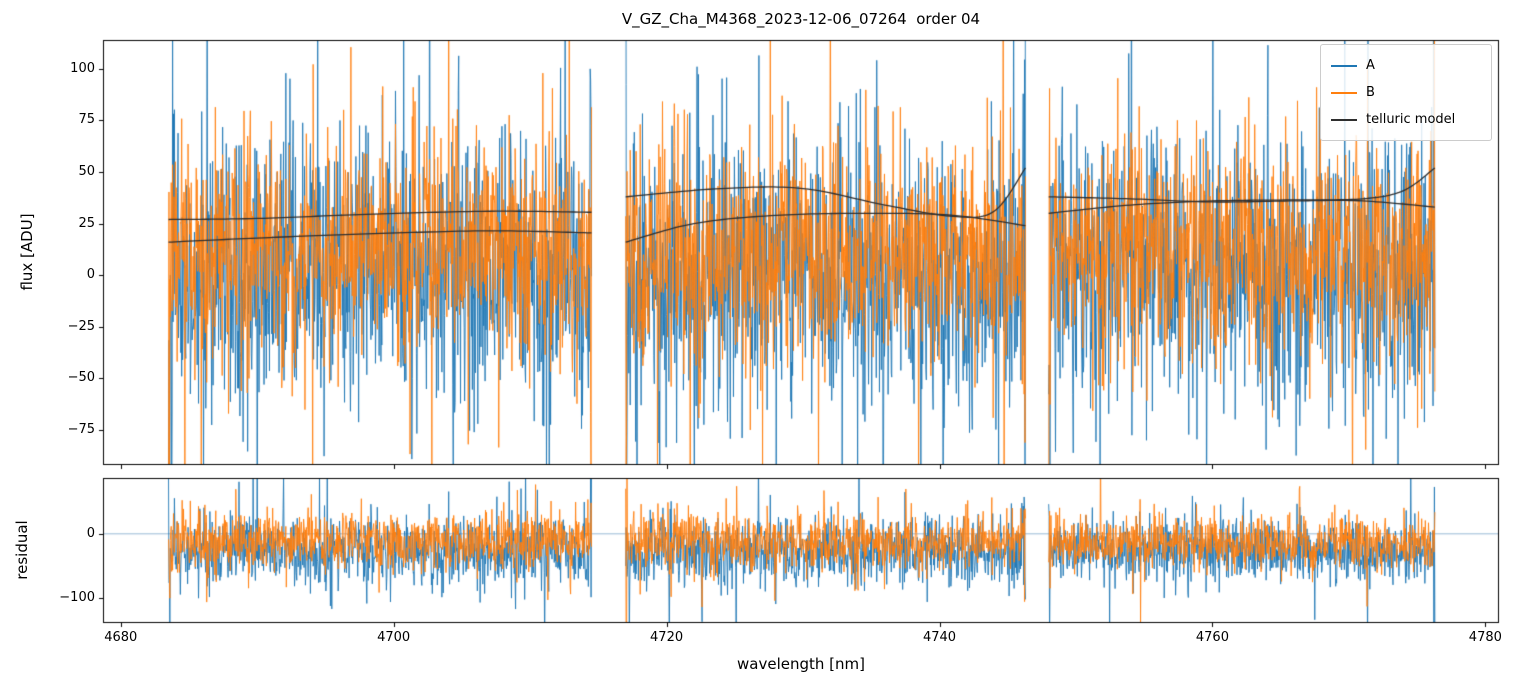 The image size is (1514, 696). Describe the element at coordinates (1406, 65) in the screenshot. I see `legend-entry: A` at that location.